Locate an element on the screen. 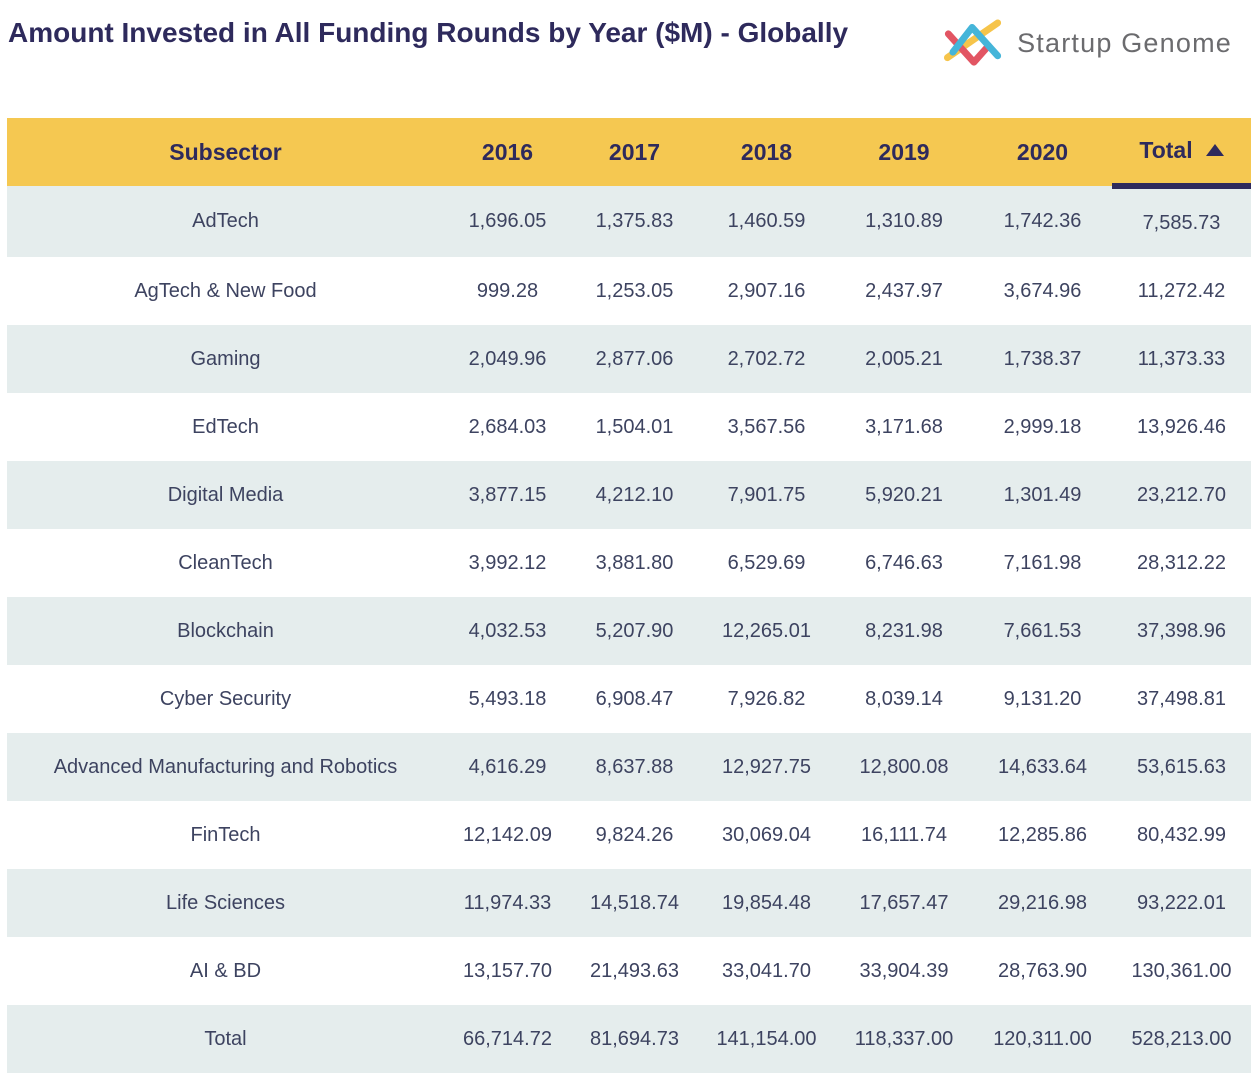 The height and width of the screenshot is (1080, 1258). column-header-label: Subsector is located at coordinates (225, 151).